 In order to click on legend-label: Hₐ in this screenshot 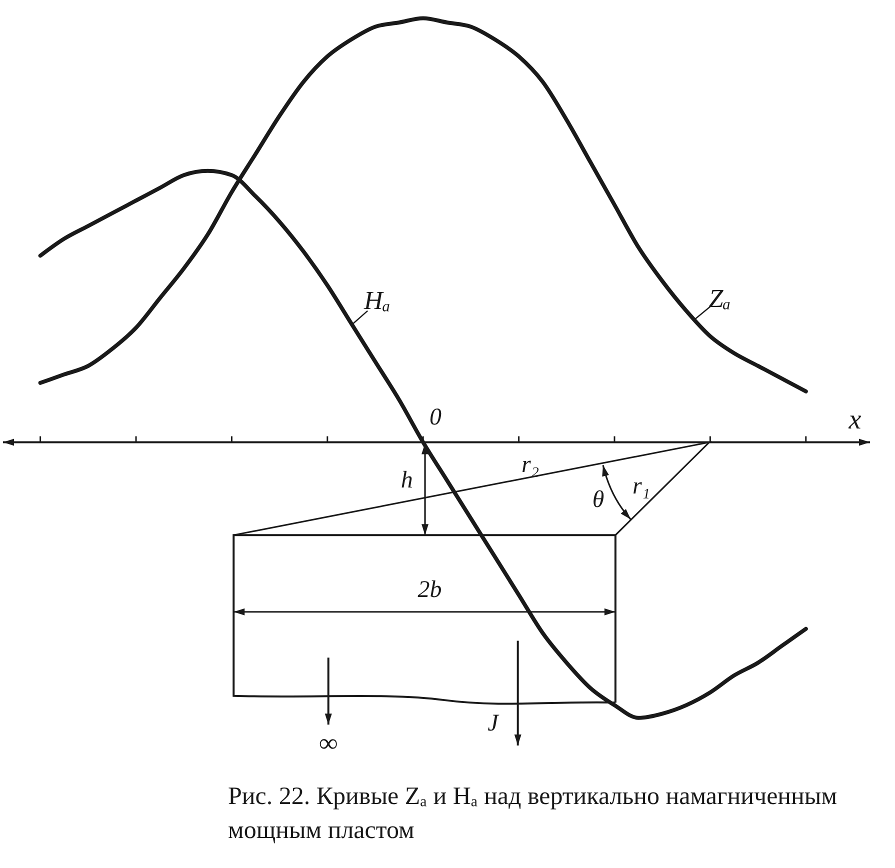, I will do `click(376, 300)`.